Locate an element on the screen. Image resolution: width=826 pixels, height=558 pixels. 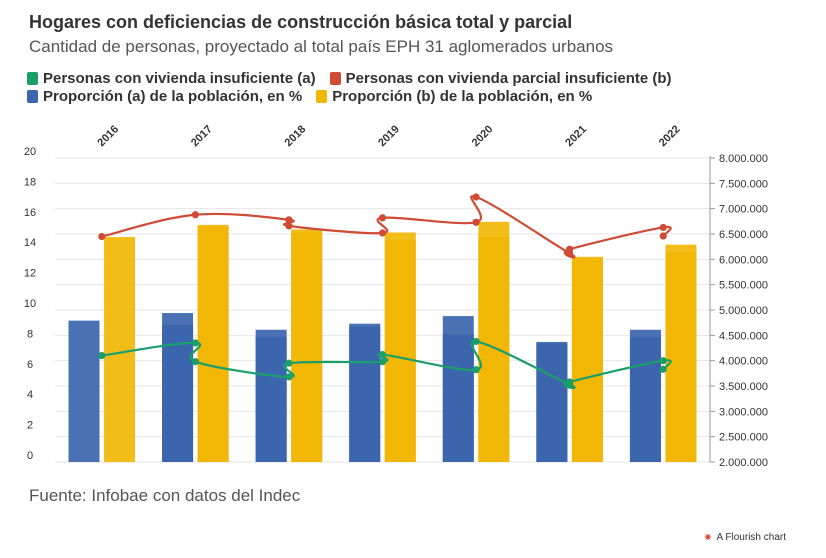
legend-swatch-a-line is located at coordinates (32, 78).